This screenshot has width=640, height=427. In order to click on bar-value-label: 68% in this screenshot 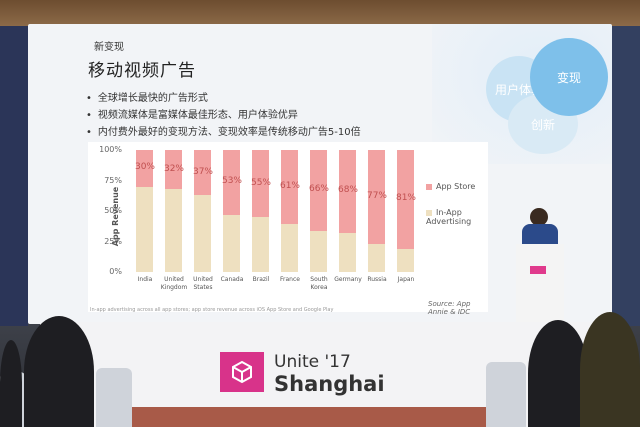, I will do `click(347, 190)`.